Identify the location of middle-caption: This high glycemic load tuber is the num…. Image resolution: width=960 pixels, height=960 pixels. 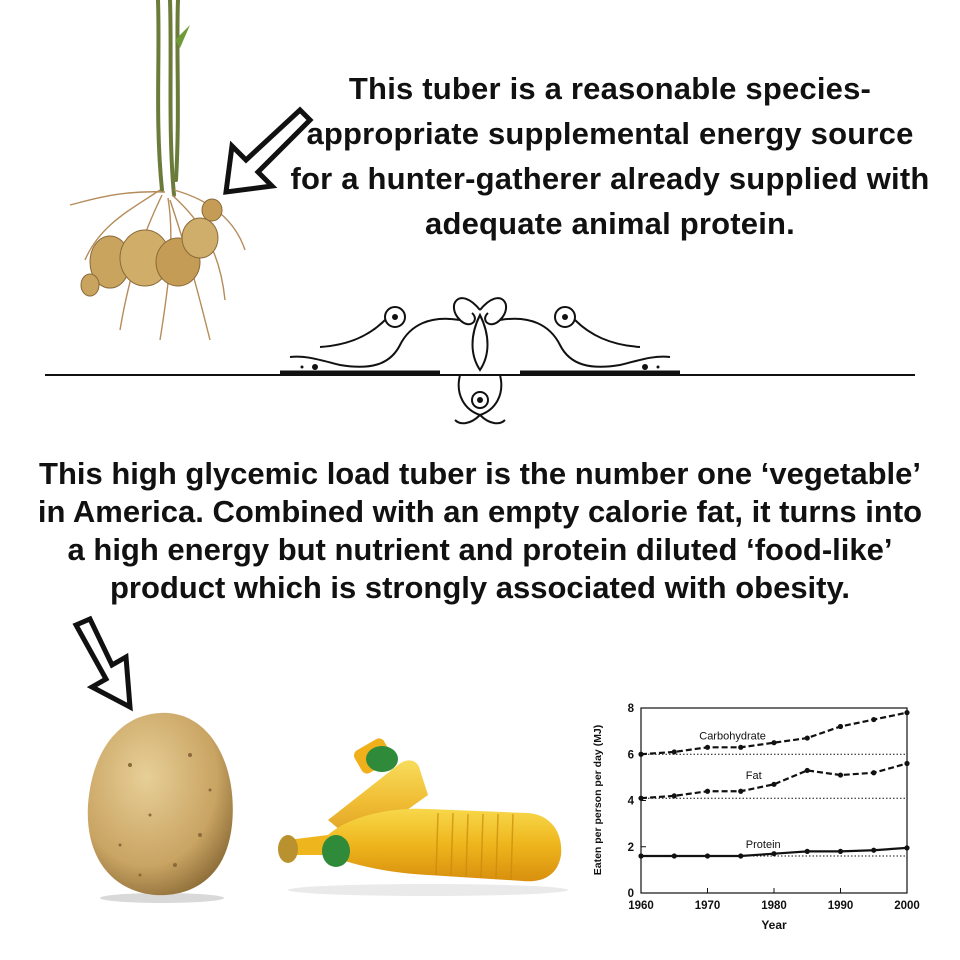
(480, 531).